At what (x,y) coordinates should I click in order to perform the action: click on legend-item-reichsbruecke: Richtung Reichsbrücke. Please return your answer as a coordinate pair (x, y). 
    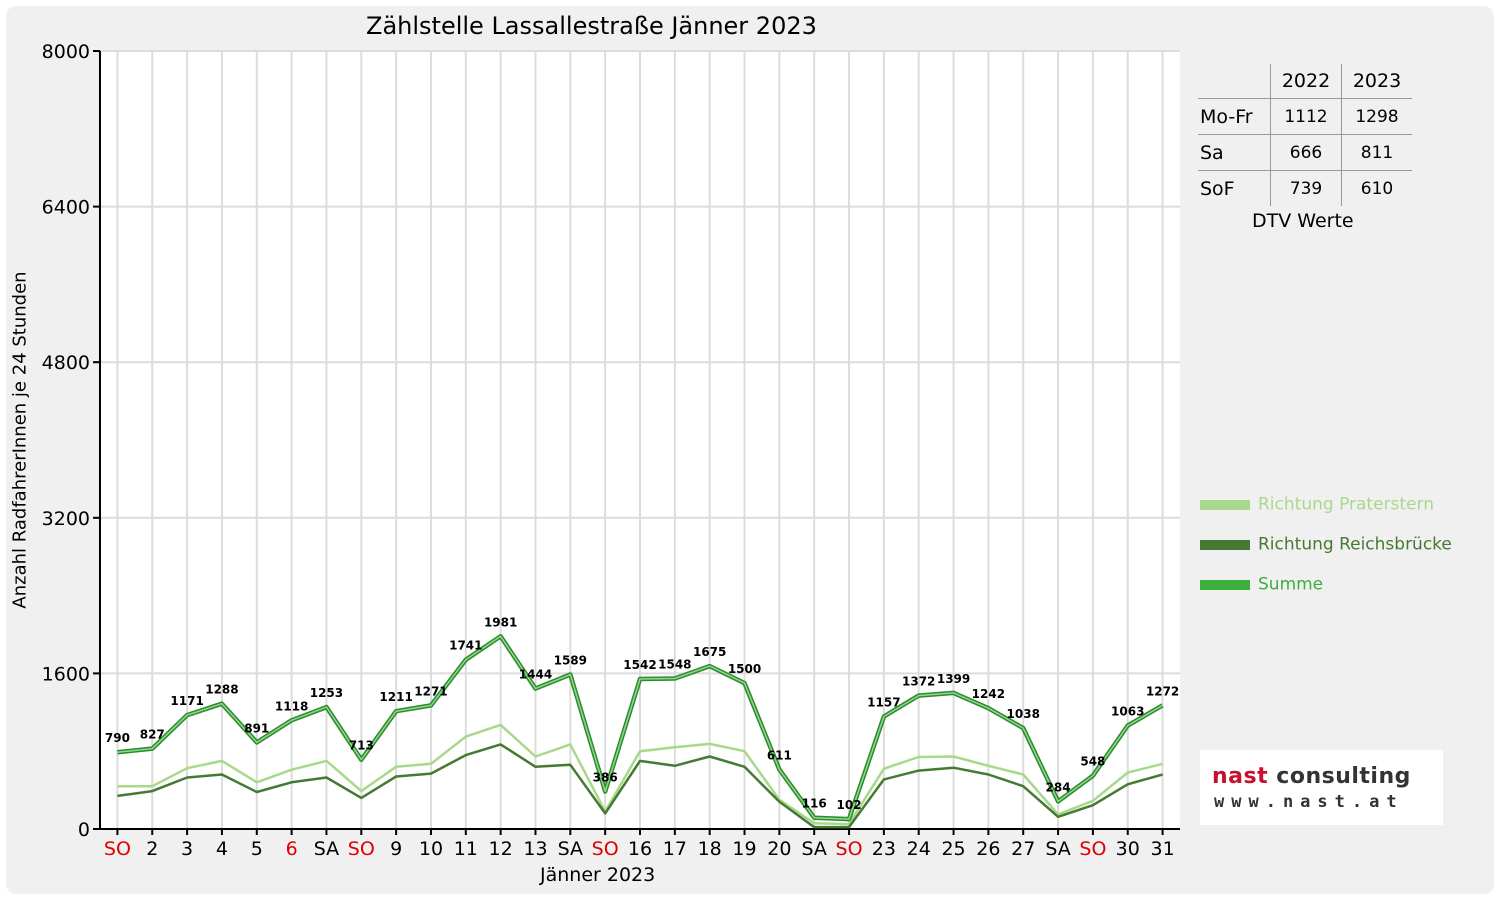
    Looking at the image, I should click on (1326, 544).